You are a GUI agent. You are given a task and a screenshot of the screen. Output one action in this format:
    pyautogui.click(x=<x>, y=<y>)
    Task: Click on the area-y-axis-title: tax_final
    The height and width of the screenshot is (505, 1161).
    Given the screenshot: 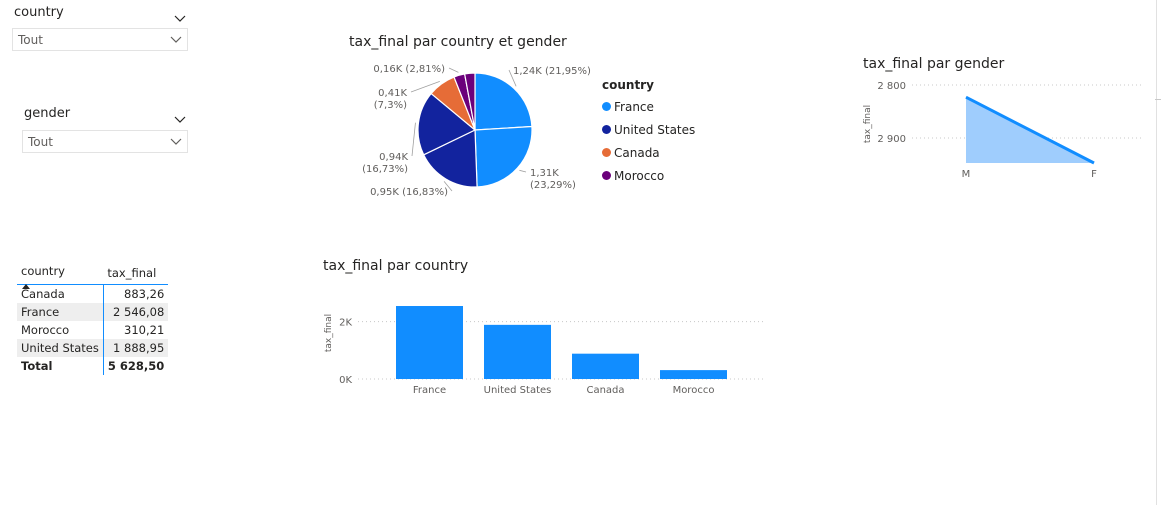 What is the action you would take?
    pyautogui.click(x=868, y=124)
    